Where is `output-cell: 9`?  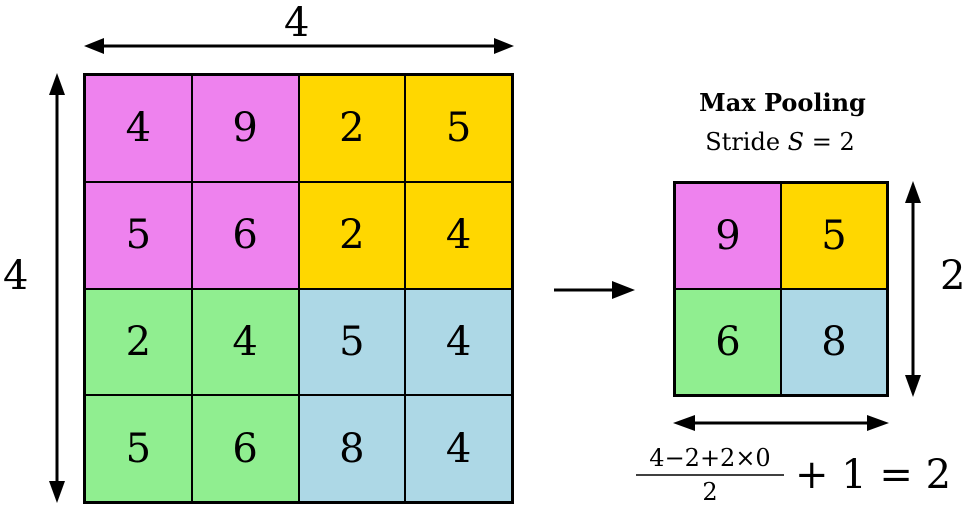 output-cell: 9 is located at coordinates (728, 236).